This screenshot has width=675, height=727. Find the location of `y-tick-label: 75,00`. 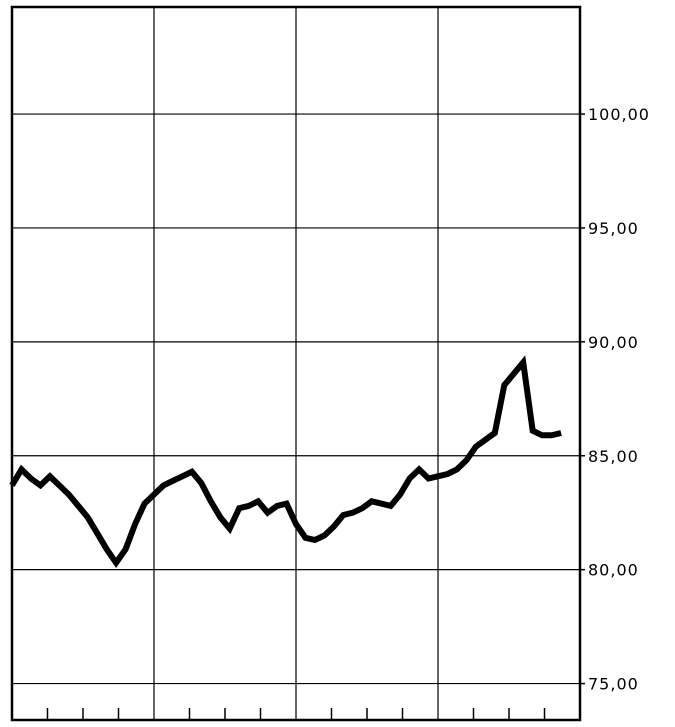

y-tick-label: 75,00 is located at coordinates (613, 684).